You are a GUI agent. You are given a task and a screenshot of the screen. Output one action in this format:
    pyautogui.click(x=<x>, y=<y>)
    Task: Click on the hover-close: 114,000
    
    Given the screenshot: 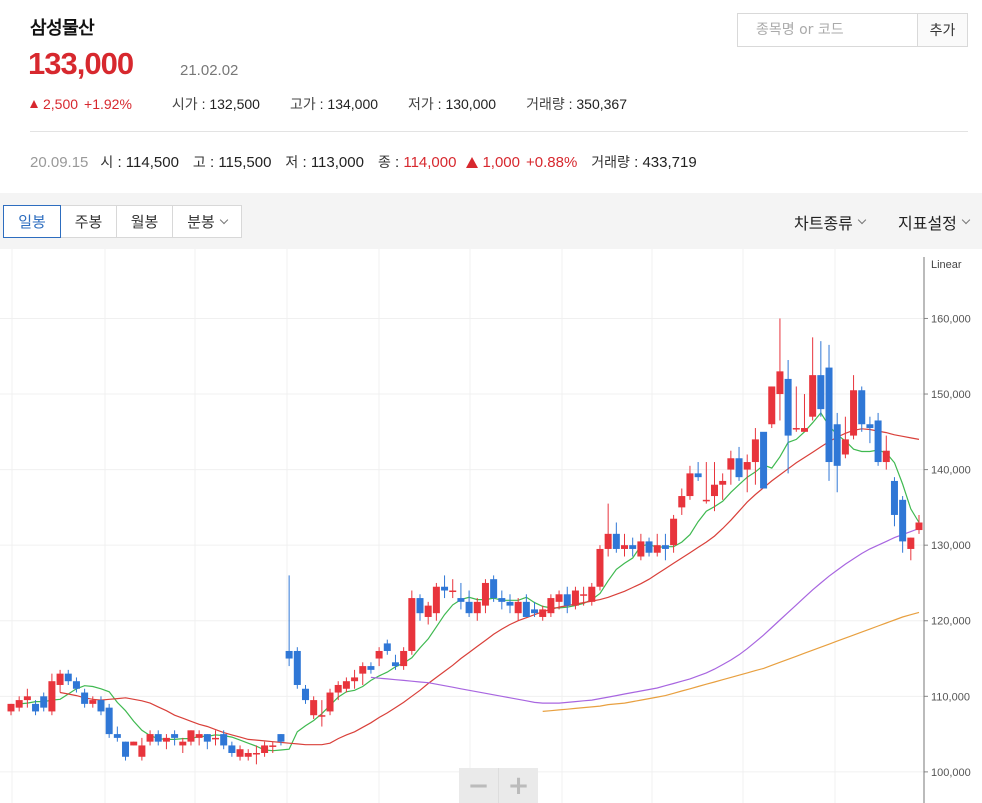 What is the action you would take?
    pyautogui.click(x=430, y=162)
    